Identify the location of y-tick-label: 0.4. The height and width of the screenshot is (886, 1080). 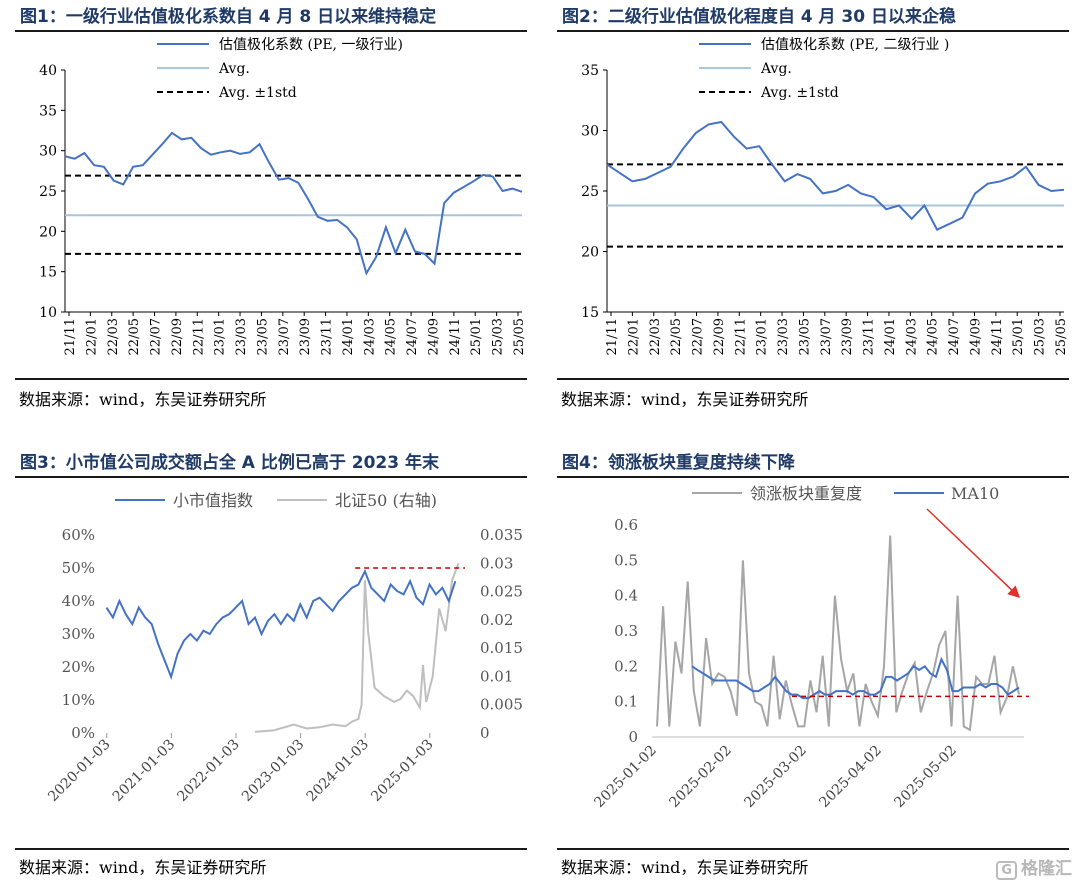
(626, 596).